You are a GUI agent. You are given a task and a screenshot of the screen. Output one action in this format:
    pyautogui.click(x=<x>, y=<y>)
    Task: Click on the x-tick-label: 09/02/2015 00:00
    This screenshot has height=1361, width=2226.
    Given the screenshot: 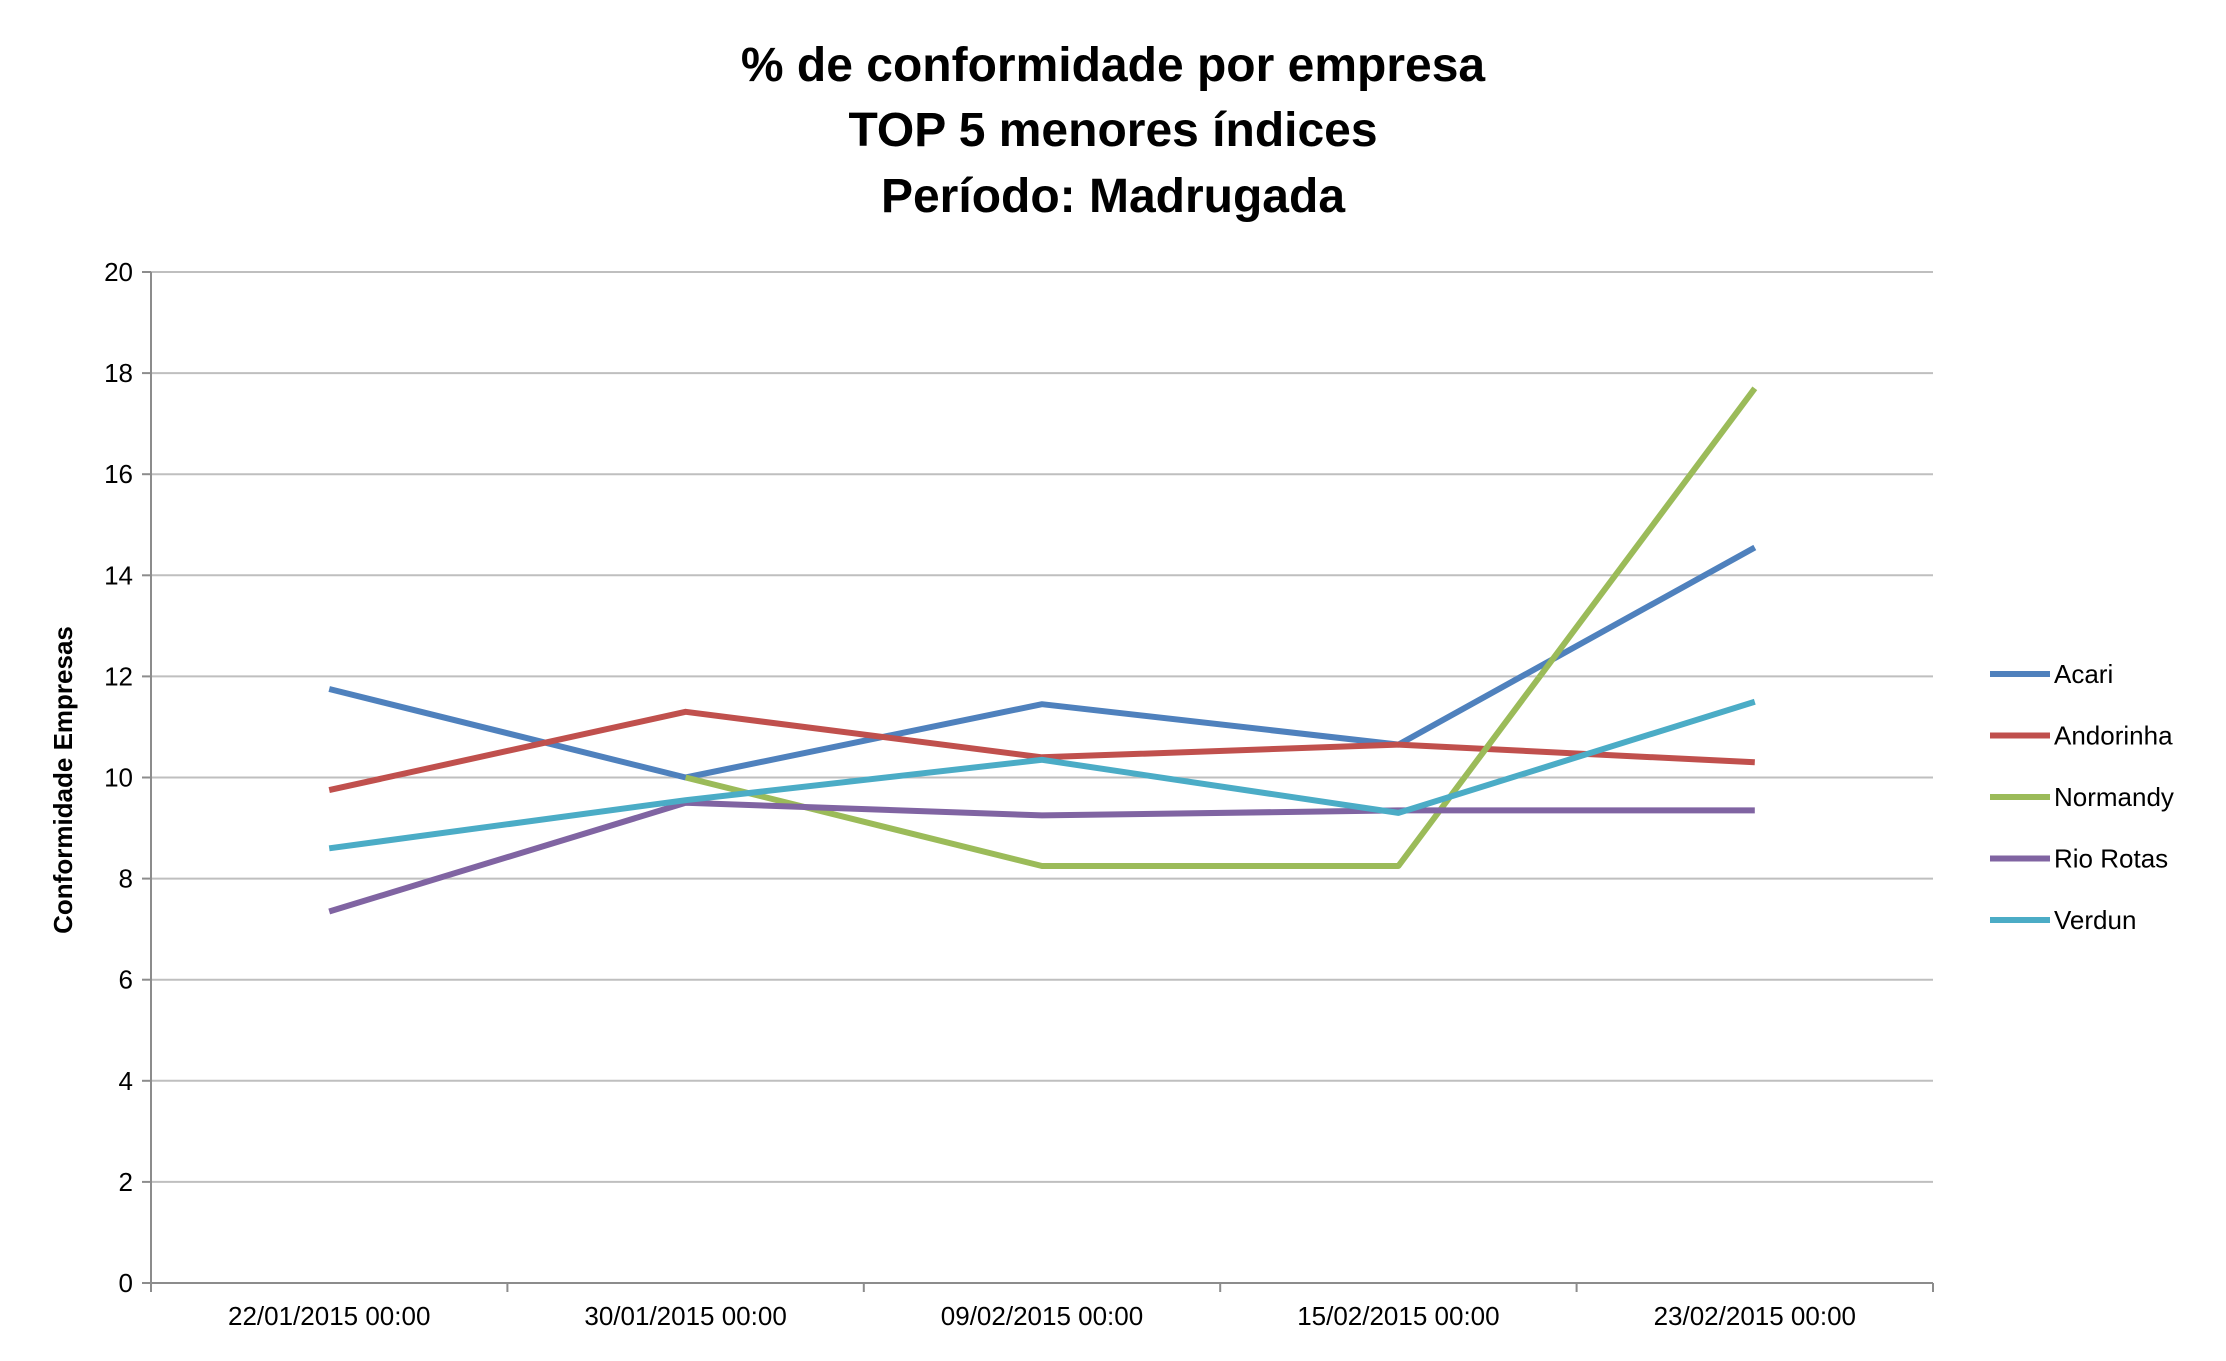 What is the action you would take?
    pyautogui.click(x=1042, y=1316)
    